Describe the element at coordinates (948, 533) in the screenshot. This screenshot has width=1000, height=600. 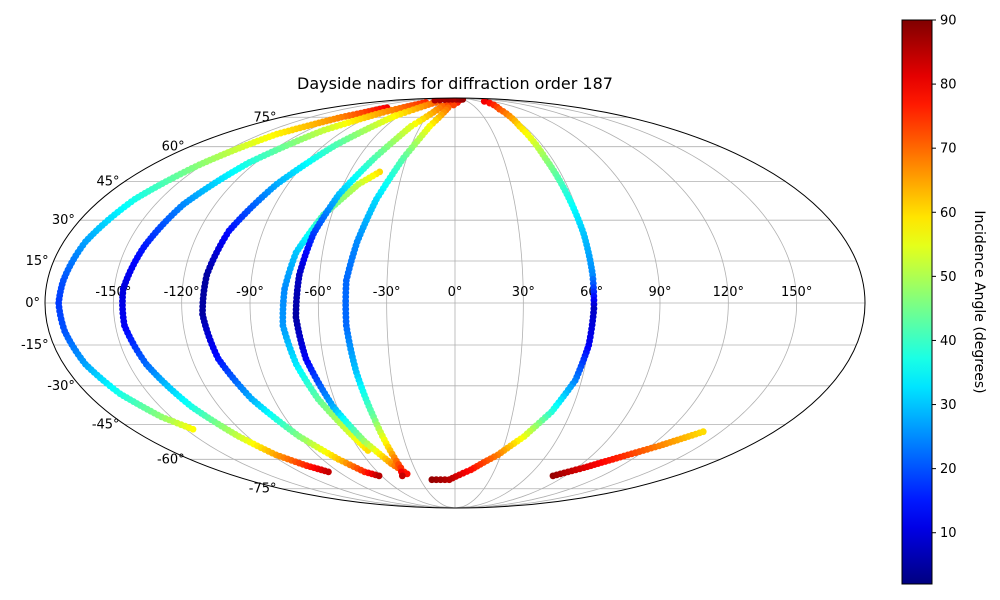
I see `colorbar-tick-label: 10` at that location.